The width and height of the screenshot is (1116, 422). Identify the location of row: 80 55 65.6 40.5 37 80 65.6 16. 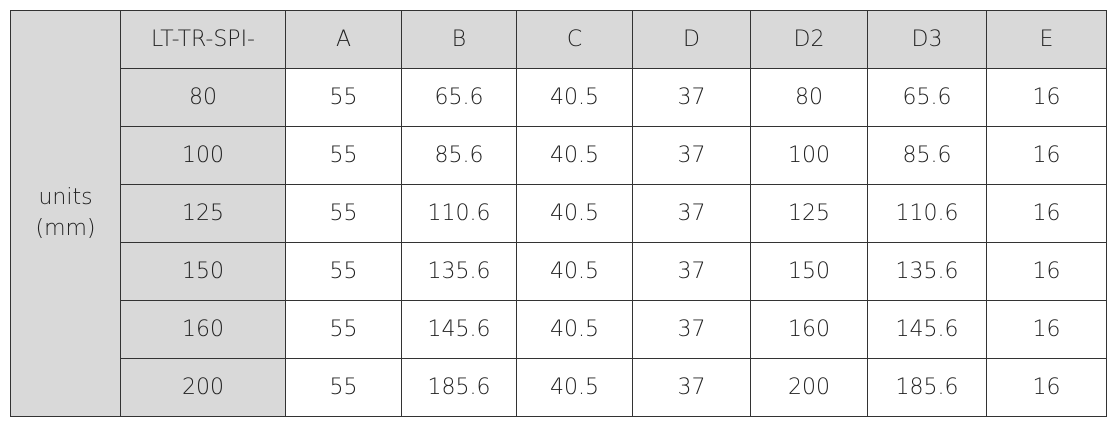
(559, 97).